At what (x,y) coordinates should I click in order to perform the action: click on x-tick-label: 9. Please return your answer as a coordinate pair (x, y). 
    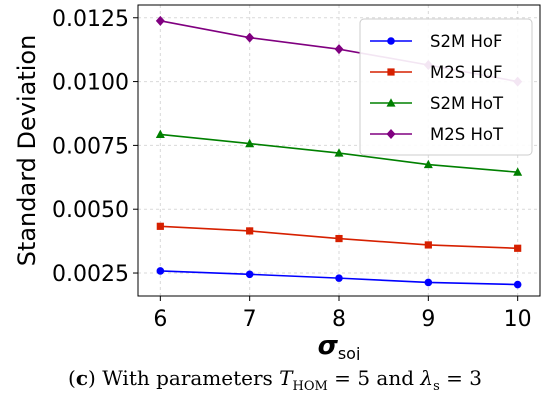
    Looking at the image, I should click on (428, 319).